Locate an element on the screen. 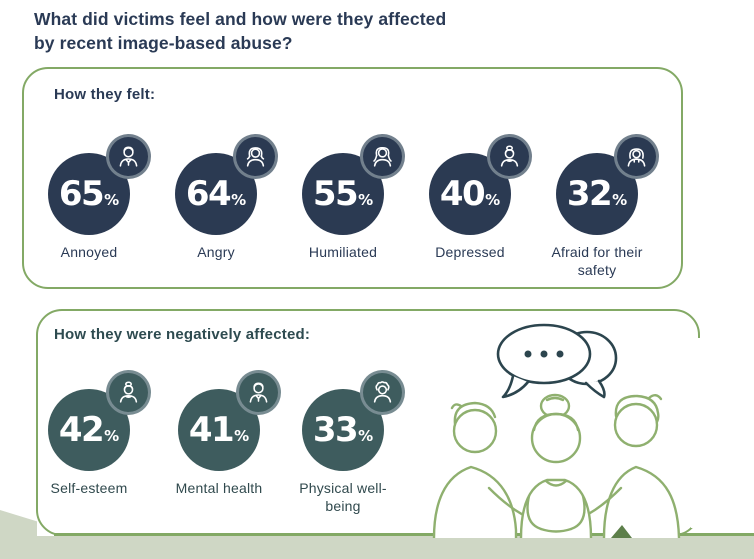 The height and width of the screenshot is (559, 754). stat-physical-wellbeing: 33% Physical well-being is located at coordinates (352, 442).